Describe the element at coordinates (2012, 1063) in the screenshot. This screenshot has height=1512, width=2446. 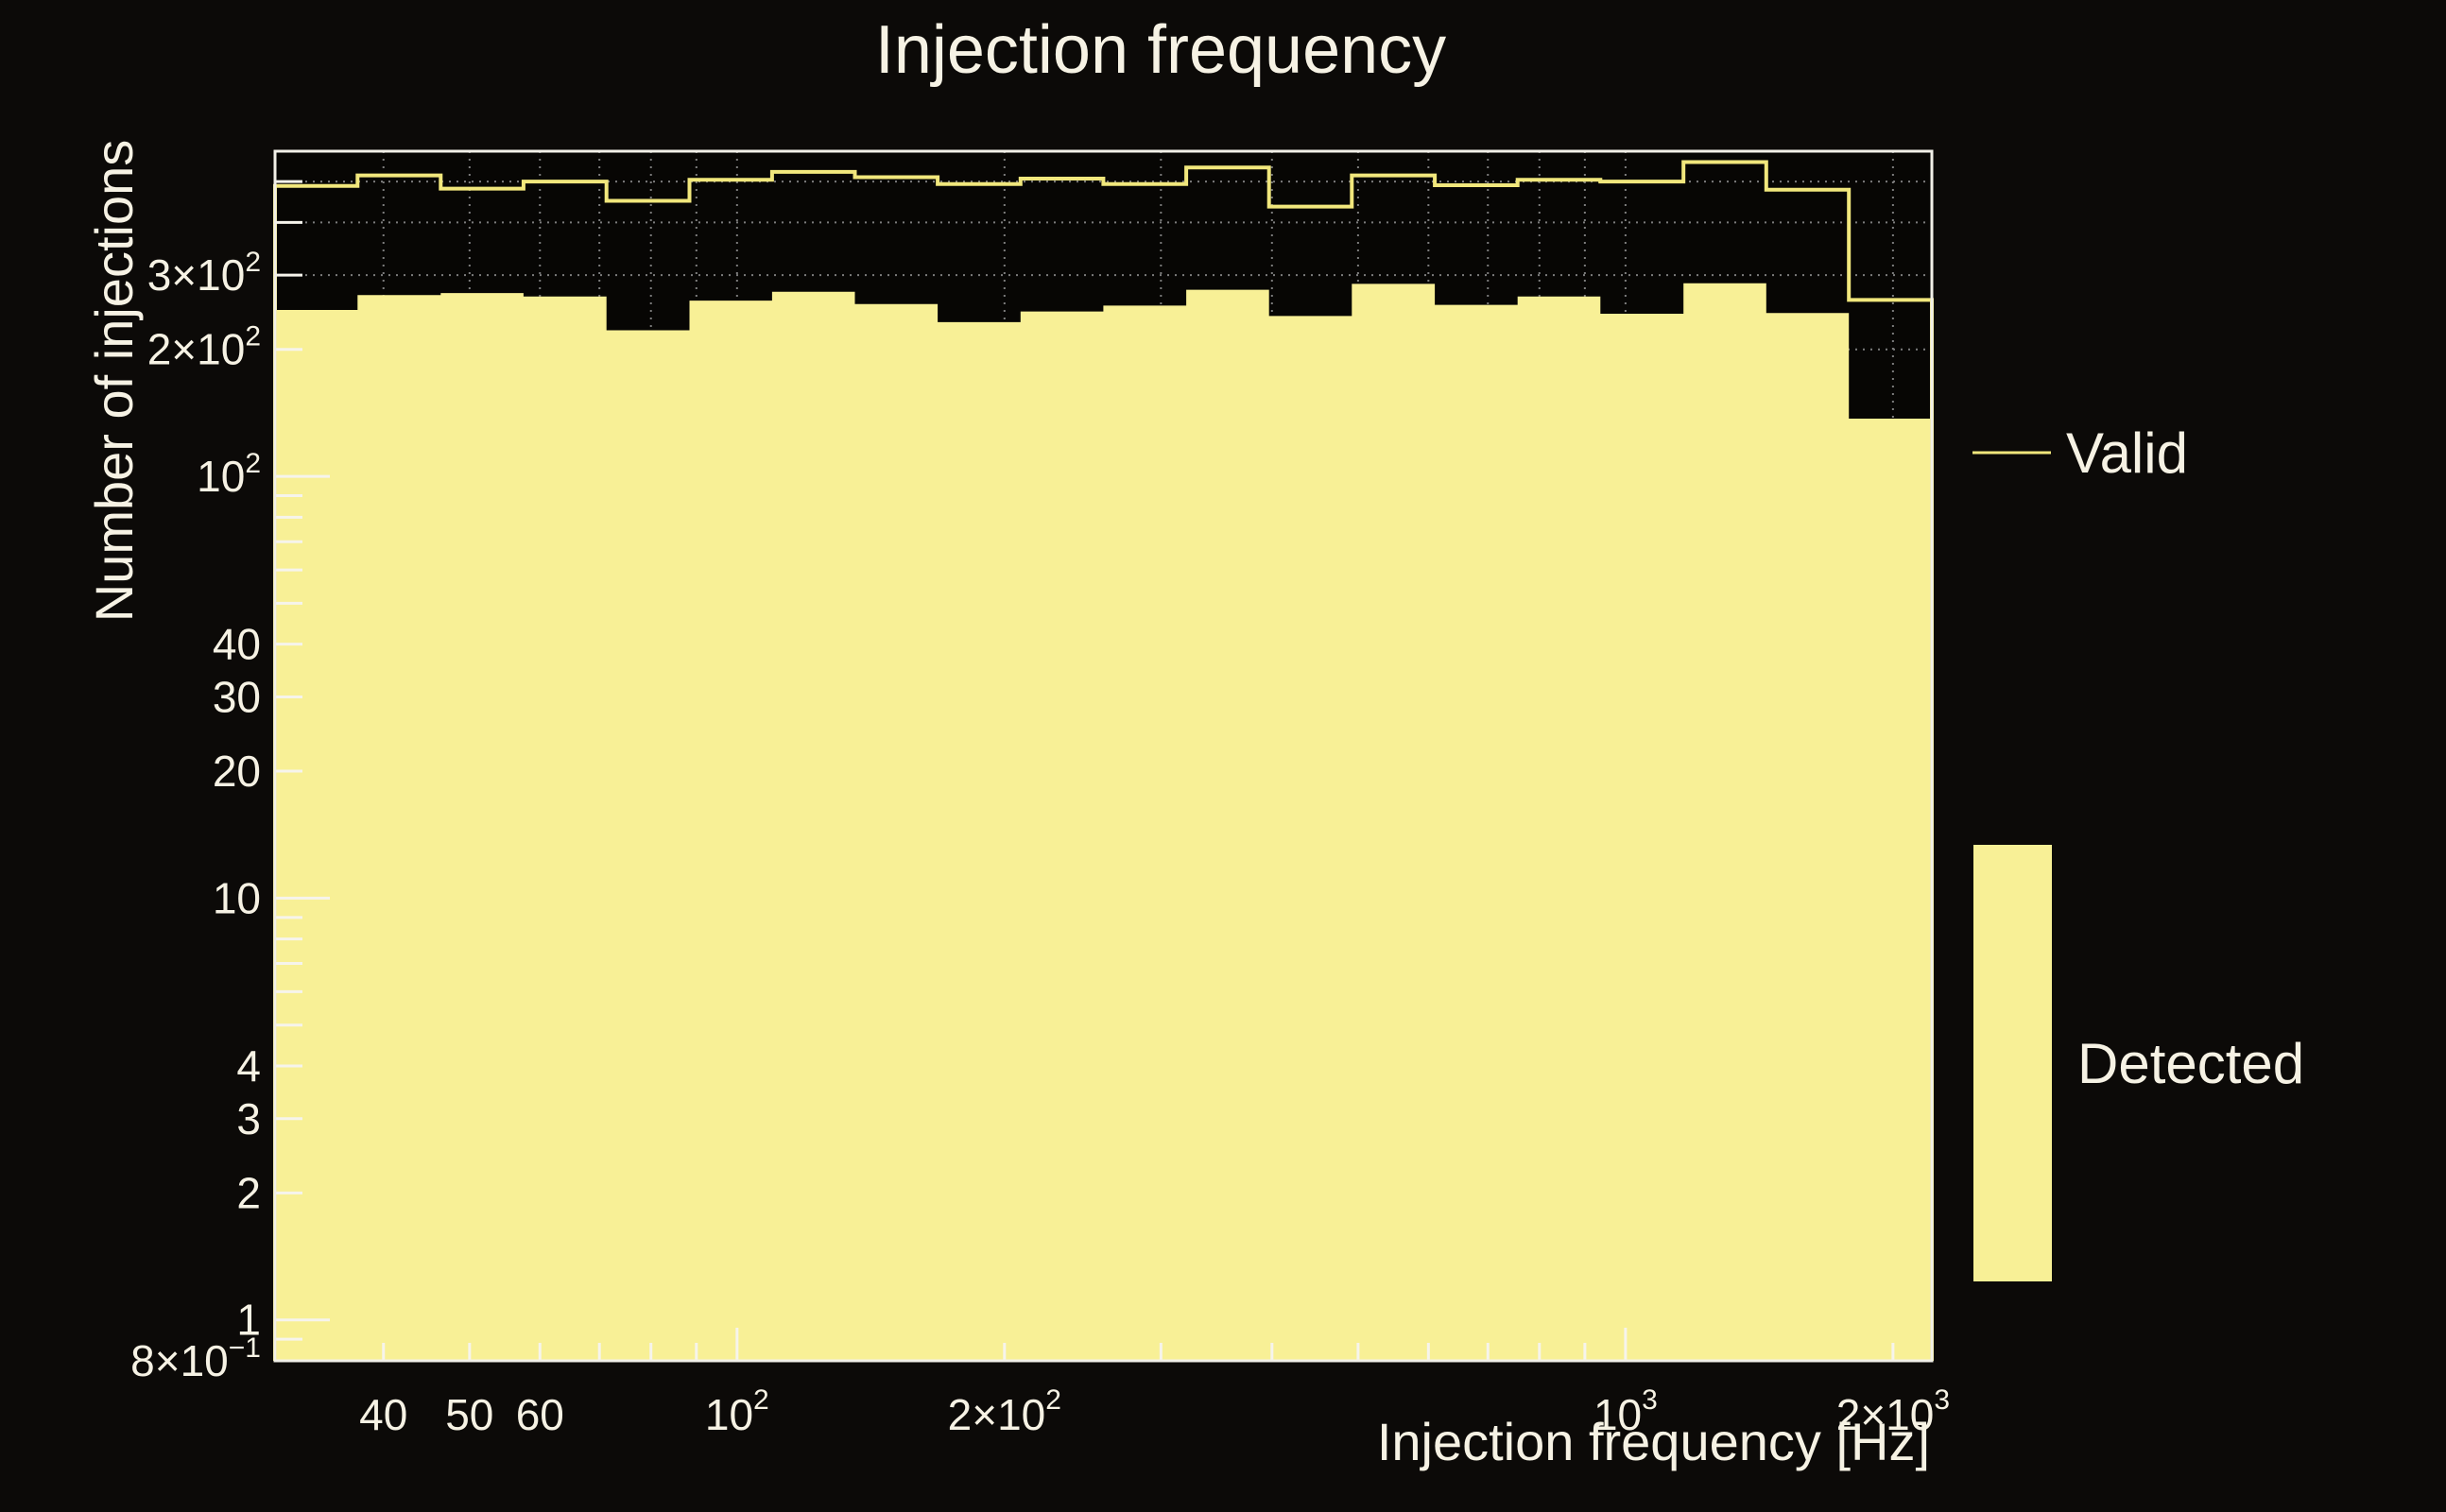
I see `legend-detected-box-swatch` at that location.